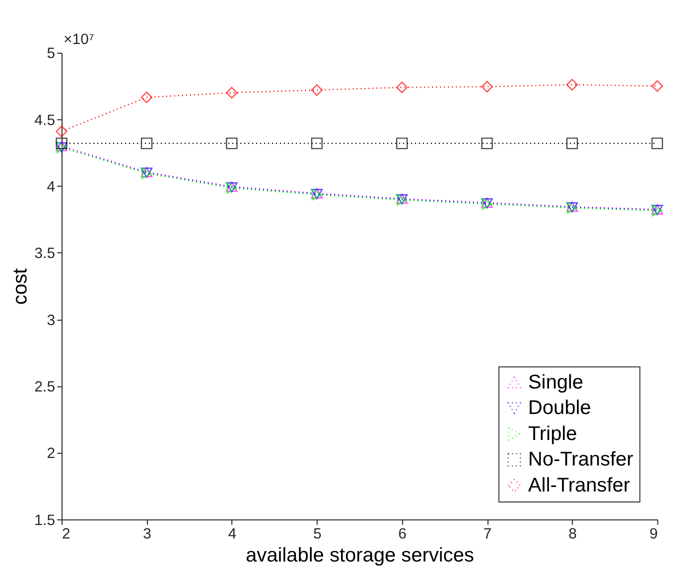 This screenshot has width=690, height=581. I want to click on y-tick-label: 2, so click(51, 454).